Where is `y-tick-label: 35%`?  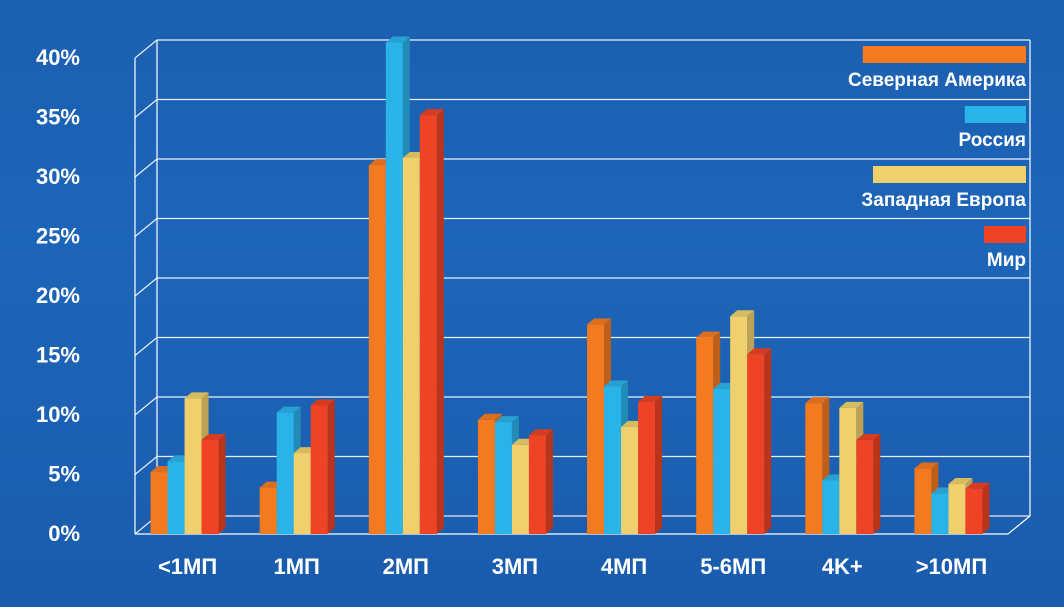 y-tick-label: 35% is located at coordinates (58, 117).